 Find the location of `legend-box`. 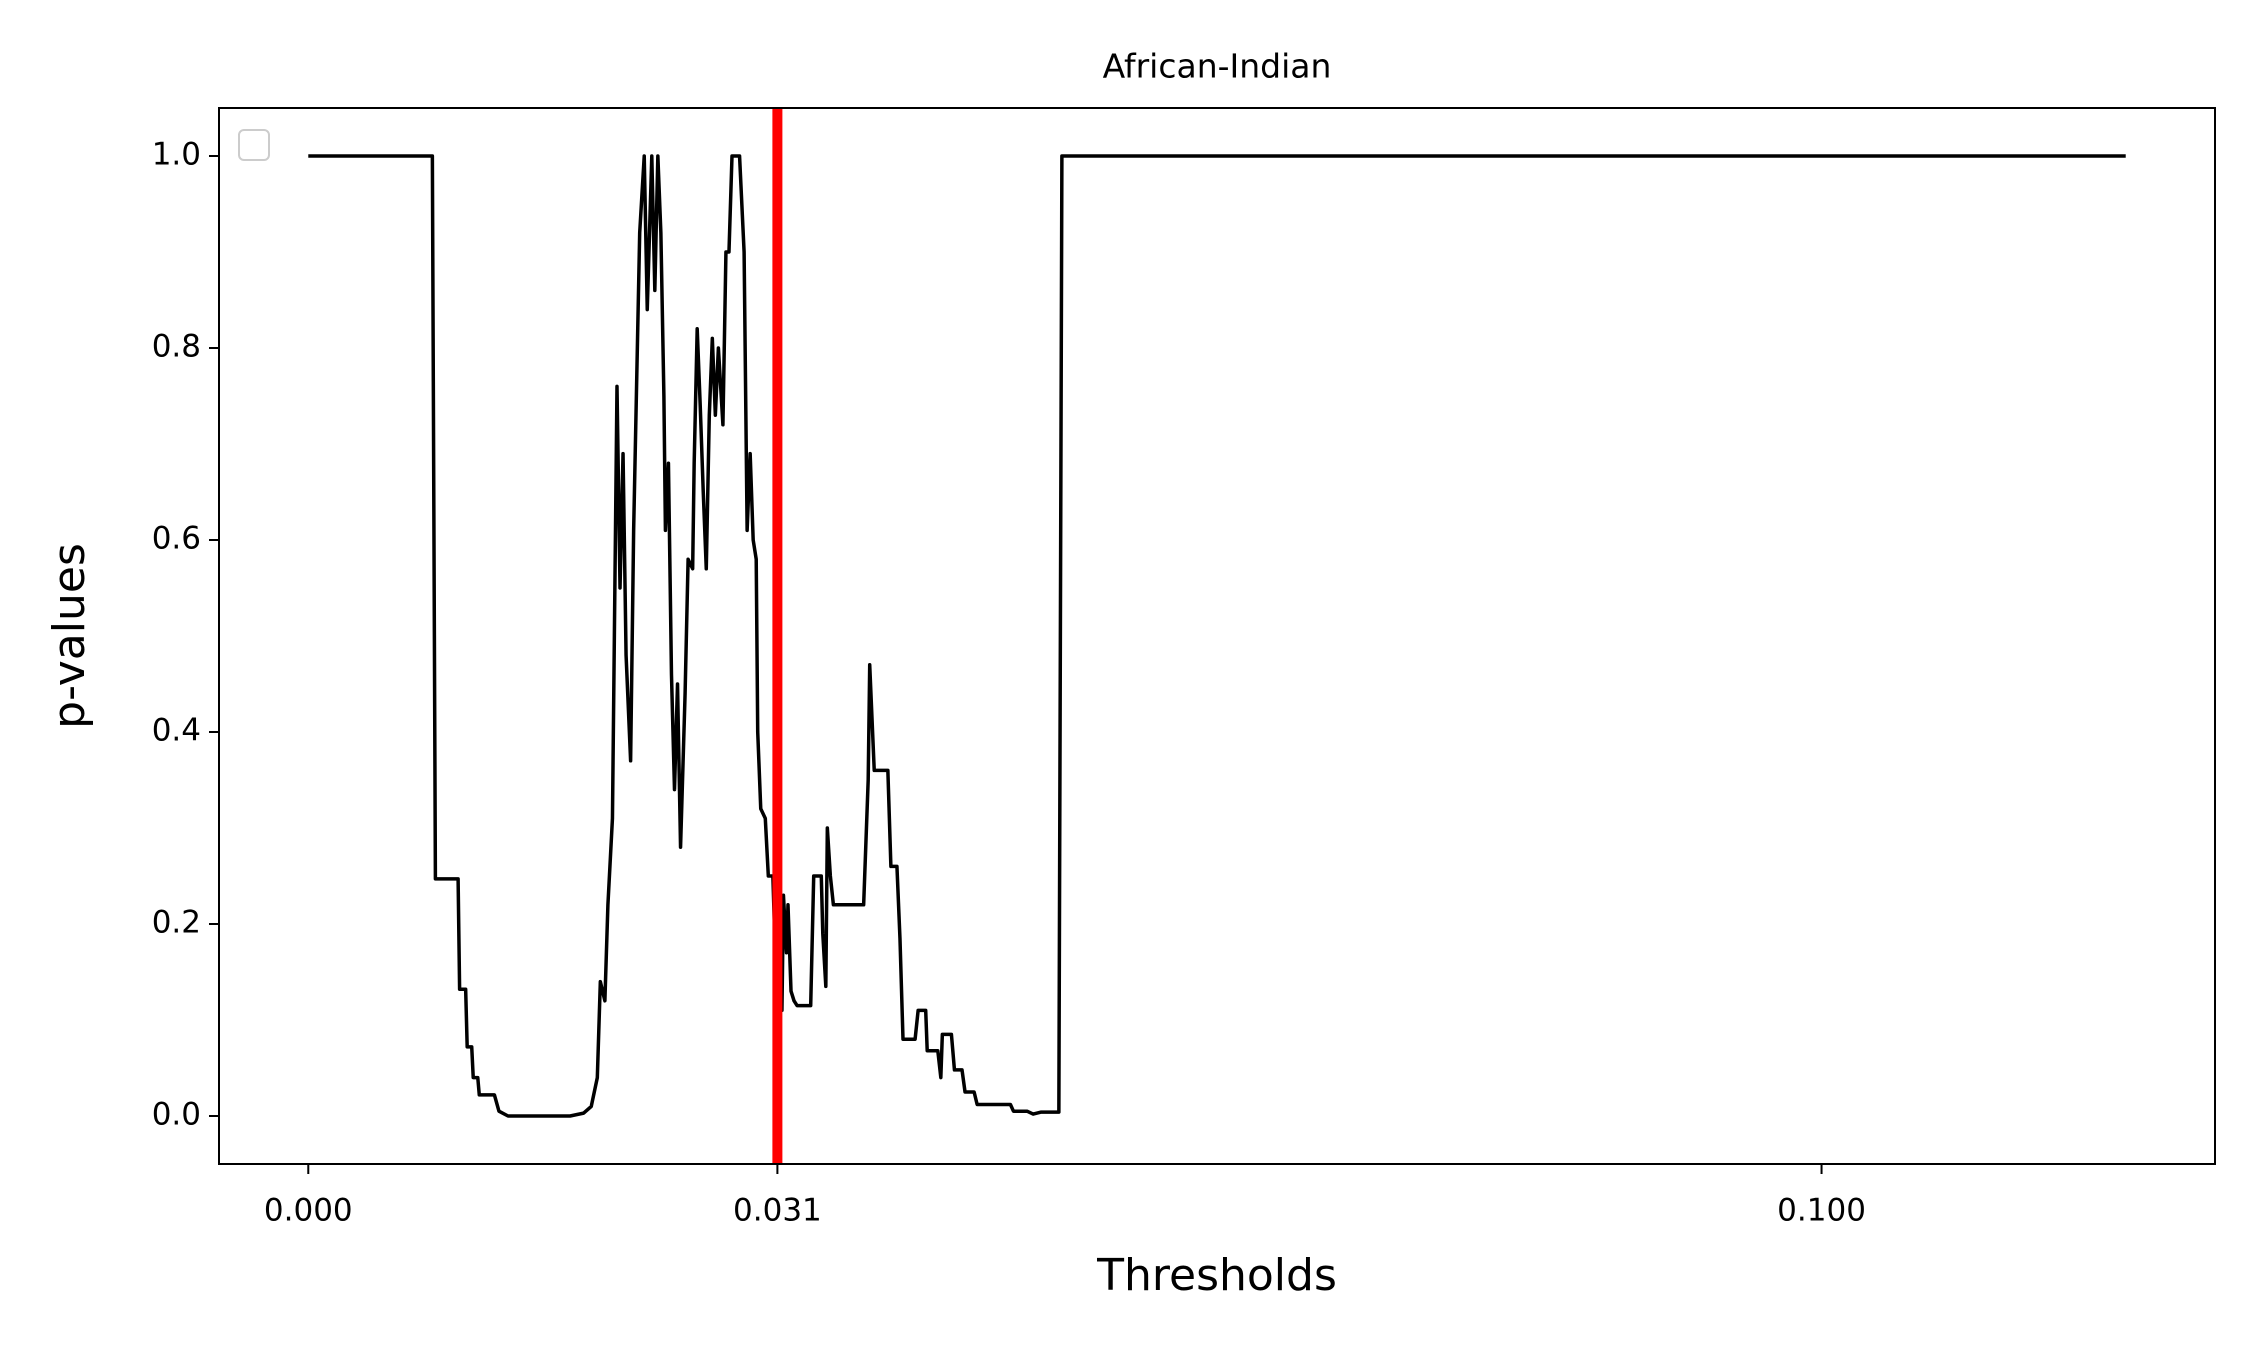

legend-box is located at coordinates (254, 145).